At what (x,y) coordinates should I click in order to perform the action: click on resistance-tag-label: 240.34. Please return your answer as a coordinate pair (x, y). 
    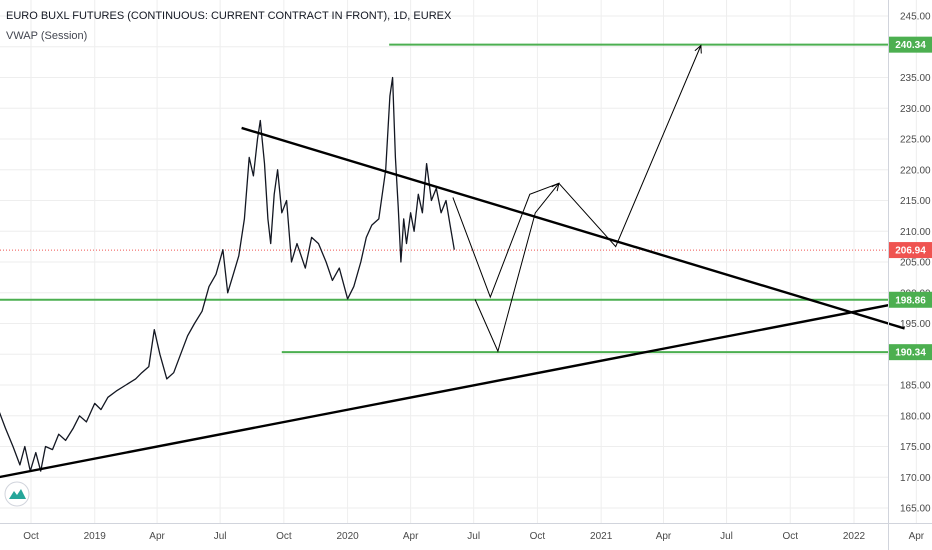
    Looking at the image, I should click on (910, 45).